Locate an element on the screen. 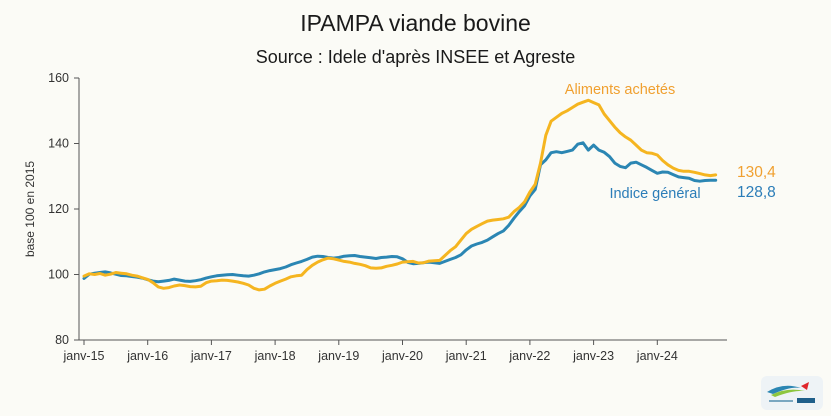  y-tick-label: 140 is located at coordinates (58, 144).